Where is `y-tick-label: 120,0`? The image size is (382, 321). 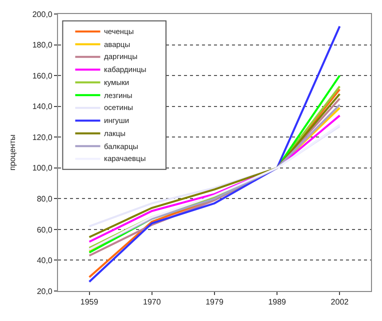
y-tick-label: 120,0 is located at coordinates (42, 137).